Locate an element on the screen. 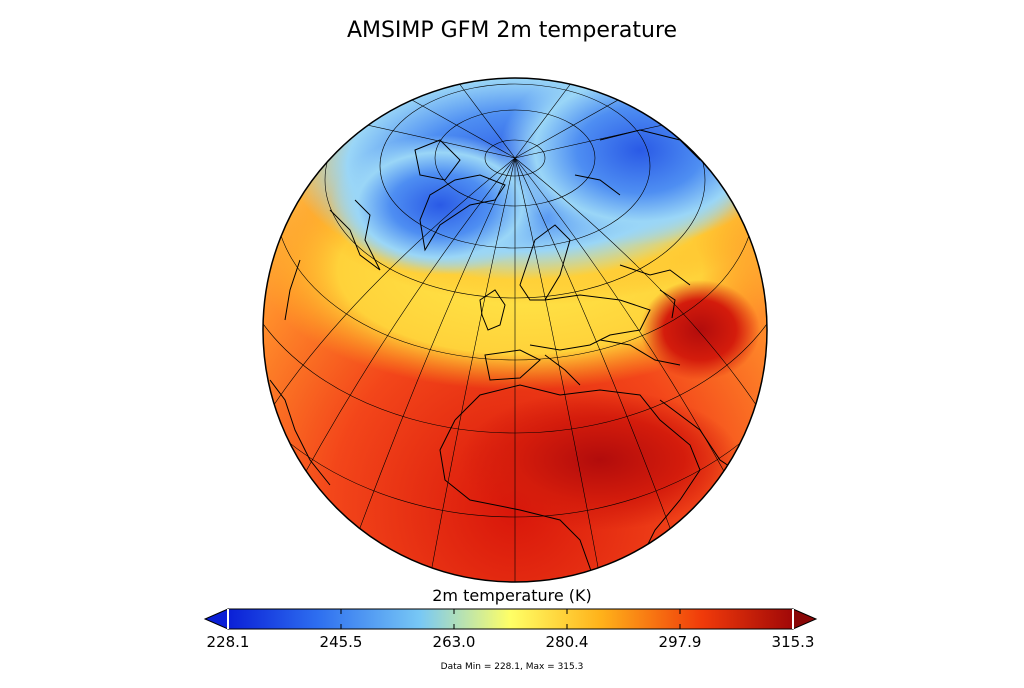  colorbar-max-extend is located at coordinates (805, 619).